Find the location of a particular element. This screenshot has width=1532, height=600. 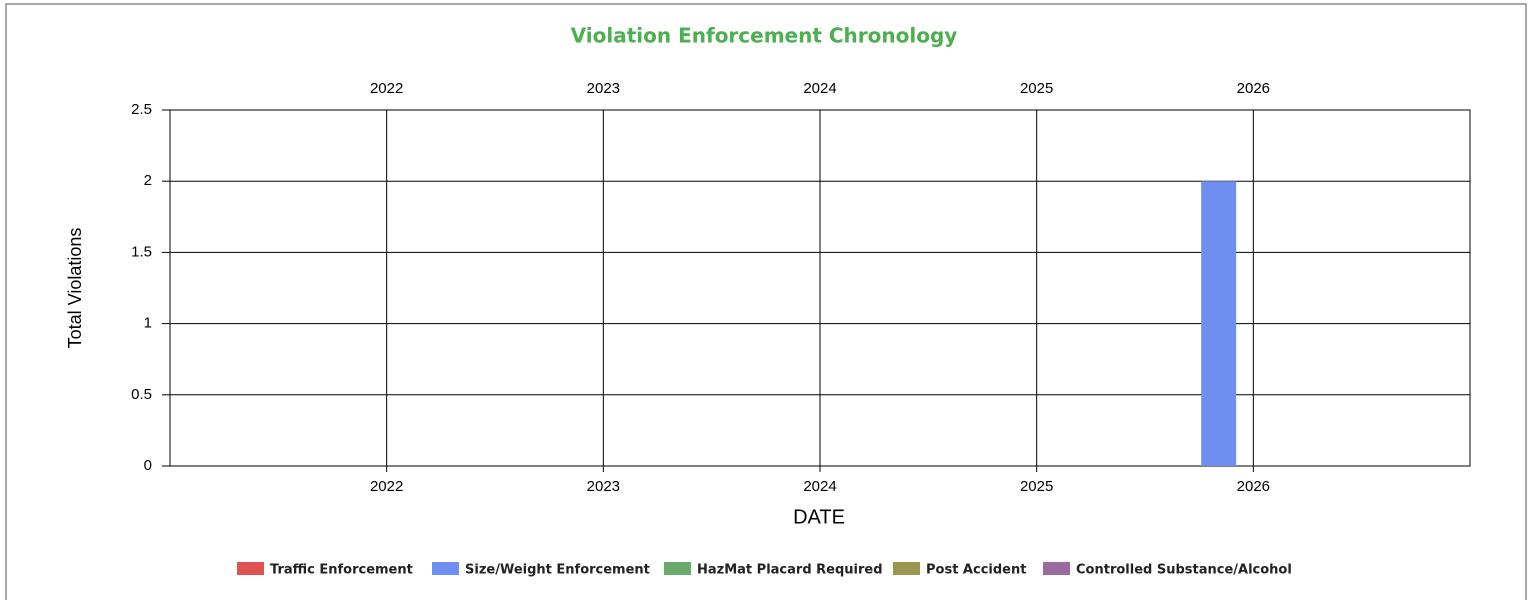

x-tick-label: 2023 is located at coordinates (603, 486).